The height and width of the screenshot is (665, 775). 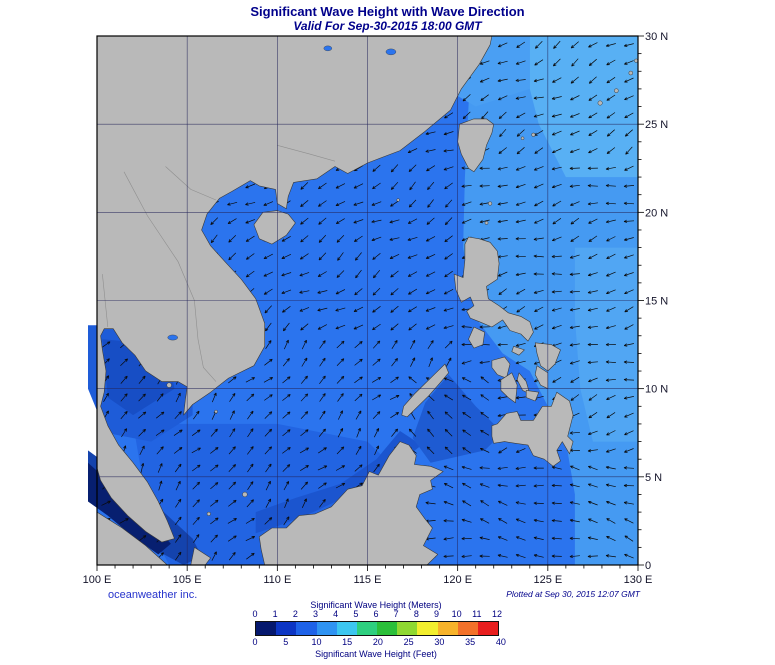 I want to click on oceanweather-credit: oceanweather inc., so click(x=153, y=595).